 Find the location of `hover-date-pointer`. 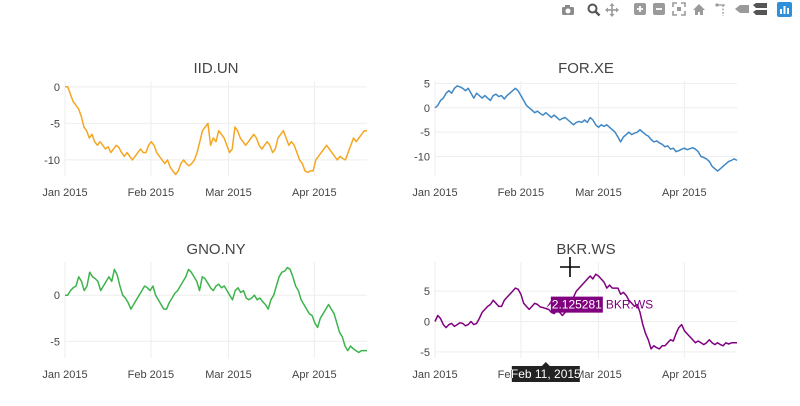

hover-date-pointer is located at coordinates (545, 364).